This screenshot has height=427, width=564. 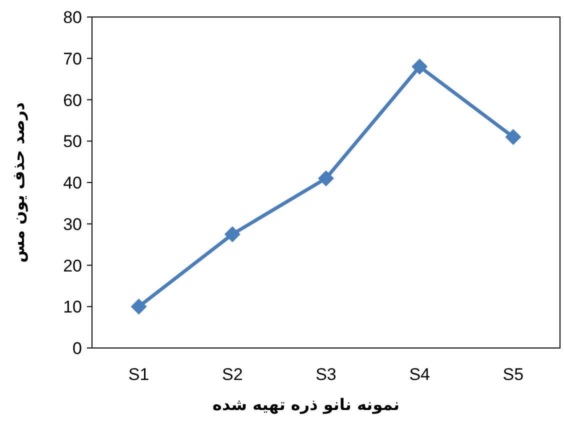 I want to click on y-tick-label: 40, so click(x=72, y=183).